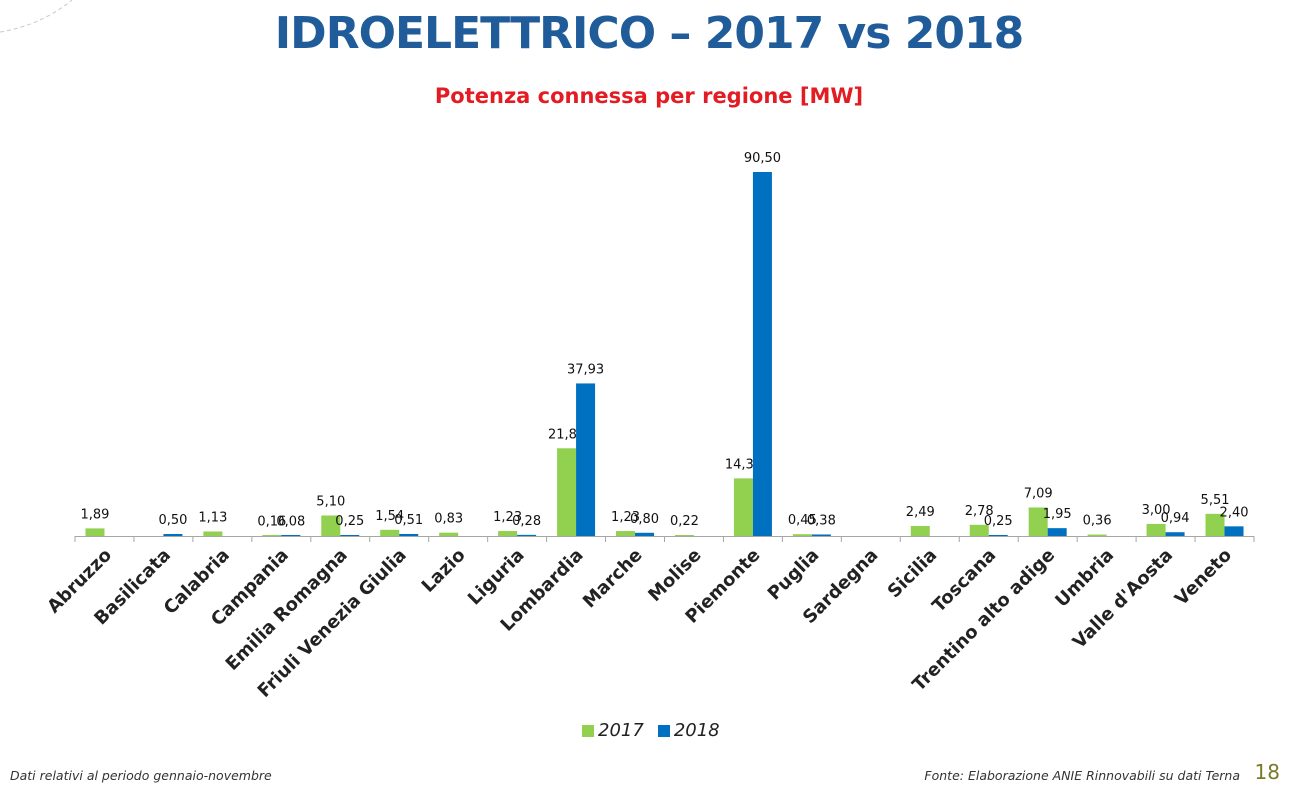 The image size is (1298, 791). I want to click on data-label-2018-8: 37,93, so click(585, 369).